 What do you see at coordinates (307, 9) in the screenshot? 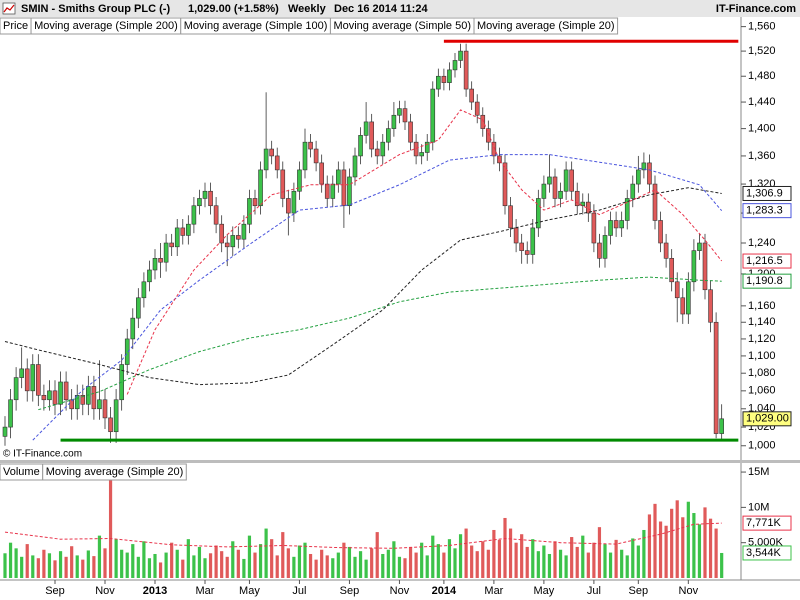
I see `period: Weekly` at bounding box center [307, 9].